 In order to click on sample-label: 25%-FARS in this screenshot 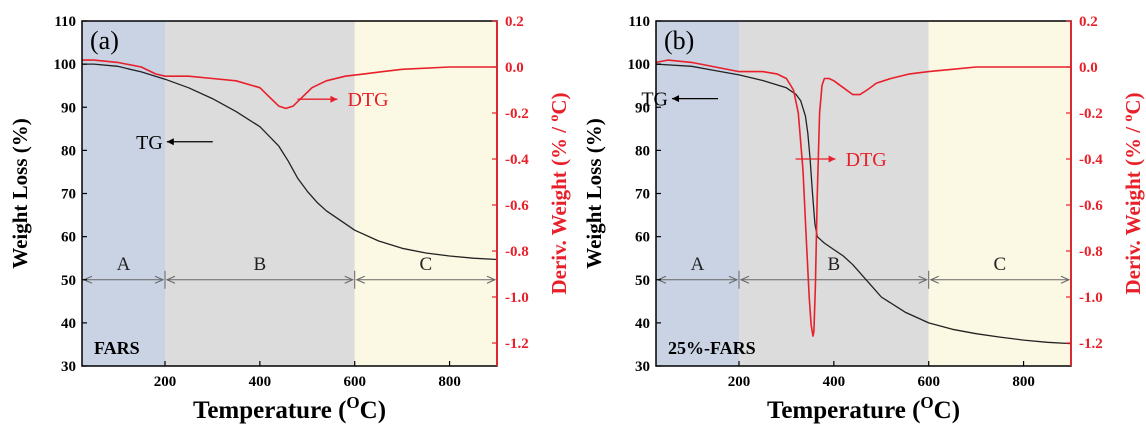, I will do `click(712, 348)`.